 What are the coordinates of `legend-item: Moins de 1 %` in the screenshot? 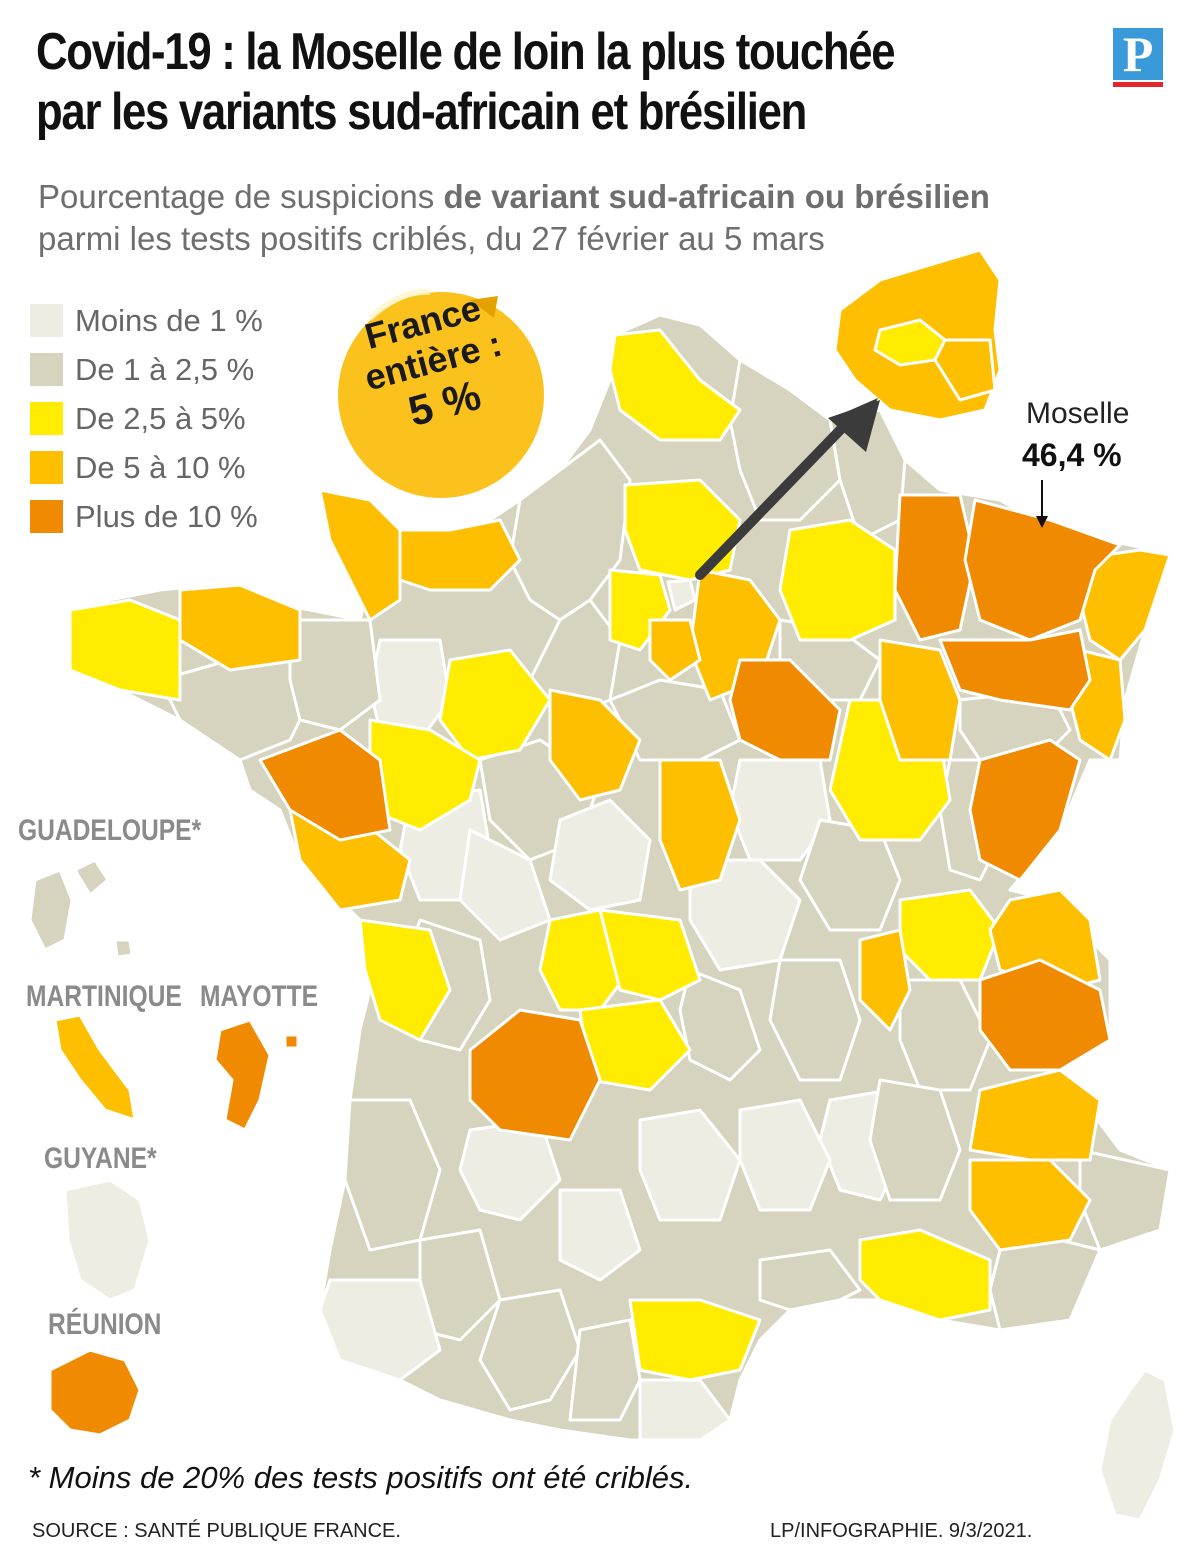 It's located at (146, 320).